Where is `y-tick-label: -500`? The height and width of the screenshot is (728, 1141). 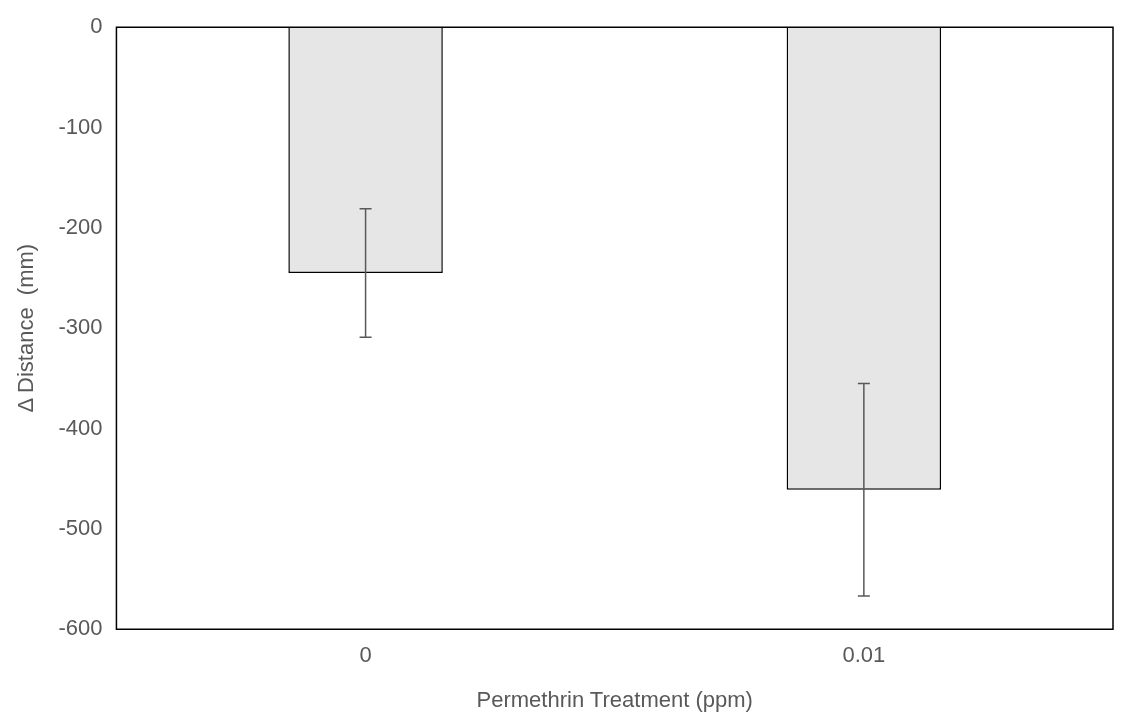
y-tick-label: -500 is located at coordinates (80, 527).